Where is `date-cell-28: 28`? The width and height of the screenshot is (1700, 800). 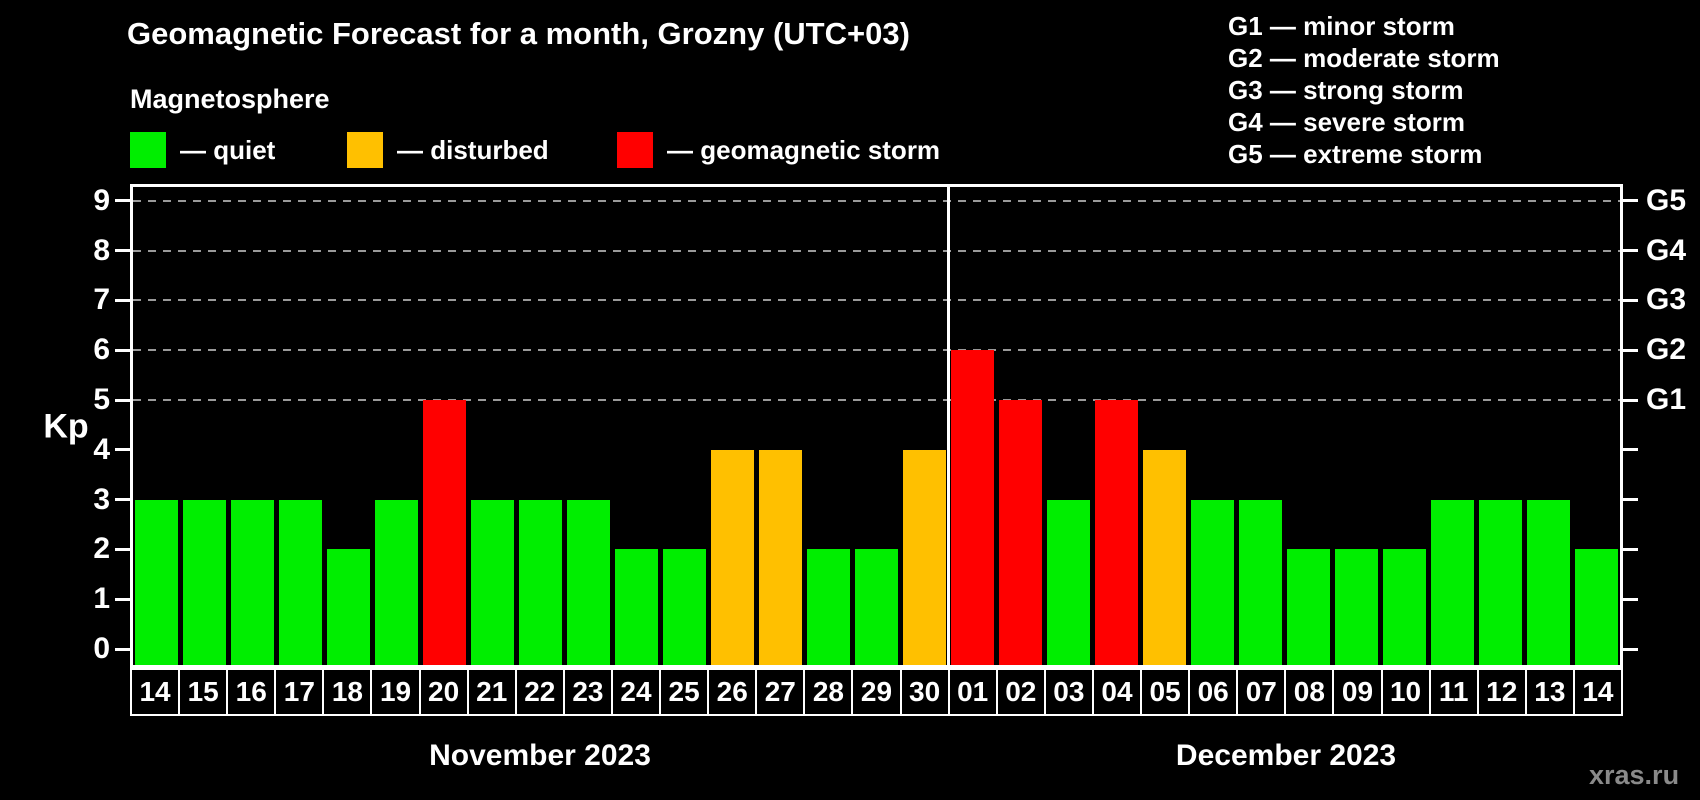
date-cell-28: 28 is located at coordinates (828, 692).